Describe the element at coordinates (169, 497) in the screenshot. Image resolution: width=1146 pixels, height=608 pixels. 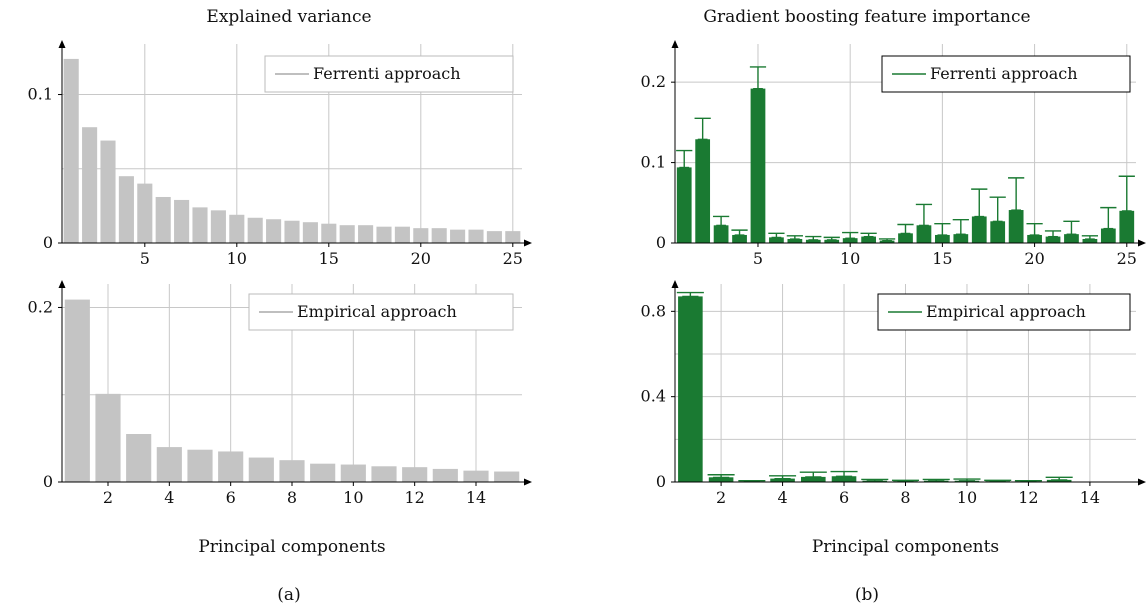
I see `x-tick-label: 4` at that location.